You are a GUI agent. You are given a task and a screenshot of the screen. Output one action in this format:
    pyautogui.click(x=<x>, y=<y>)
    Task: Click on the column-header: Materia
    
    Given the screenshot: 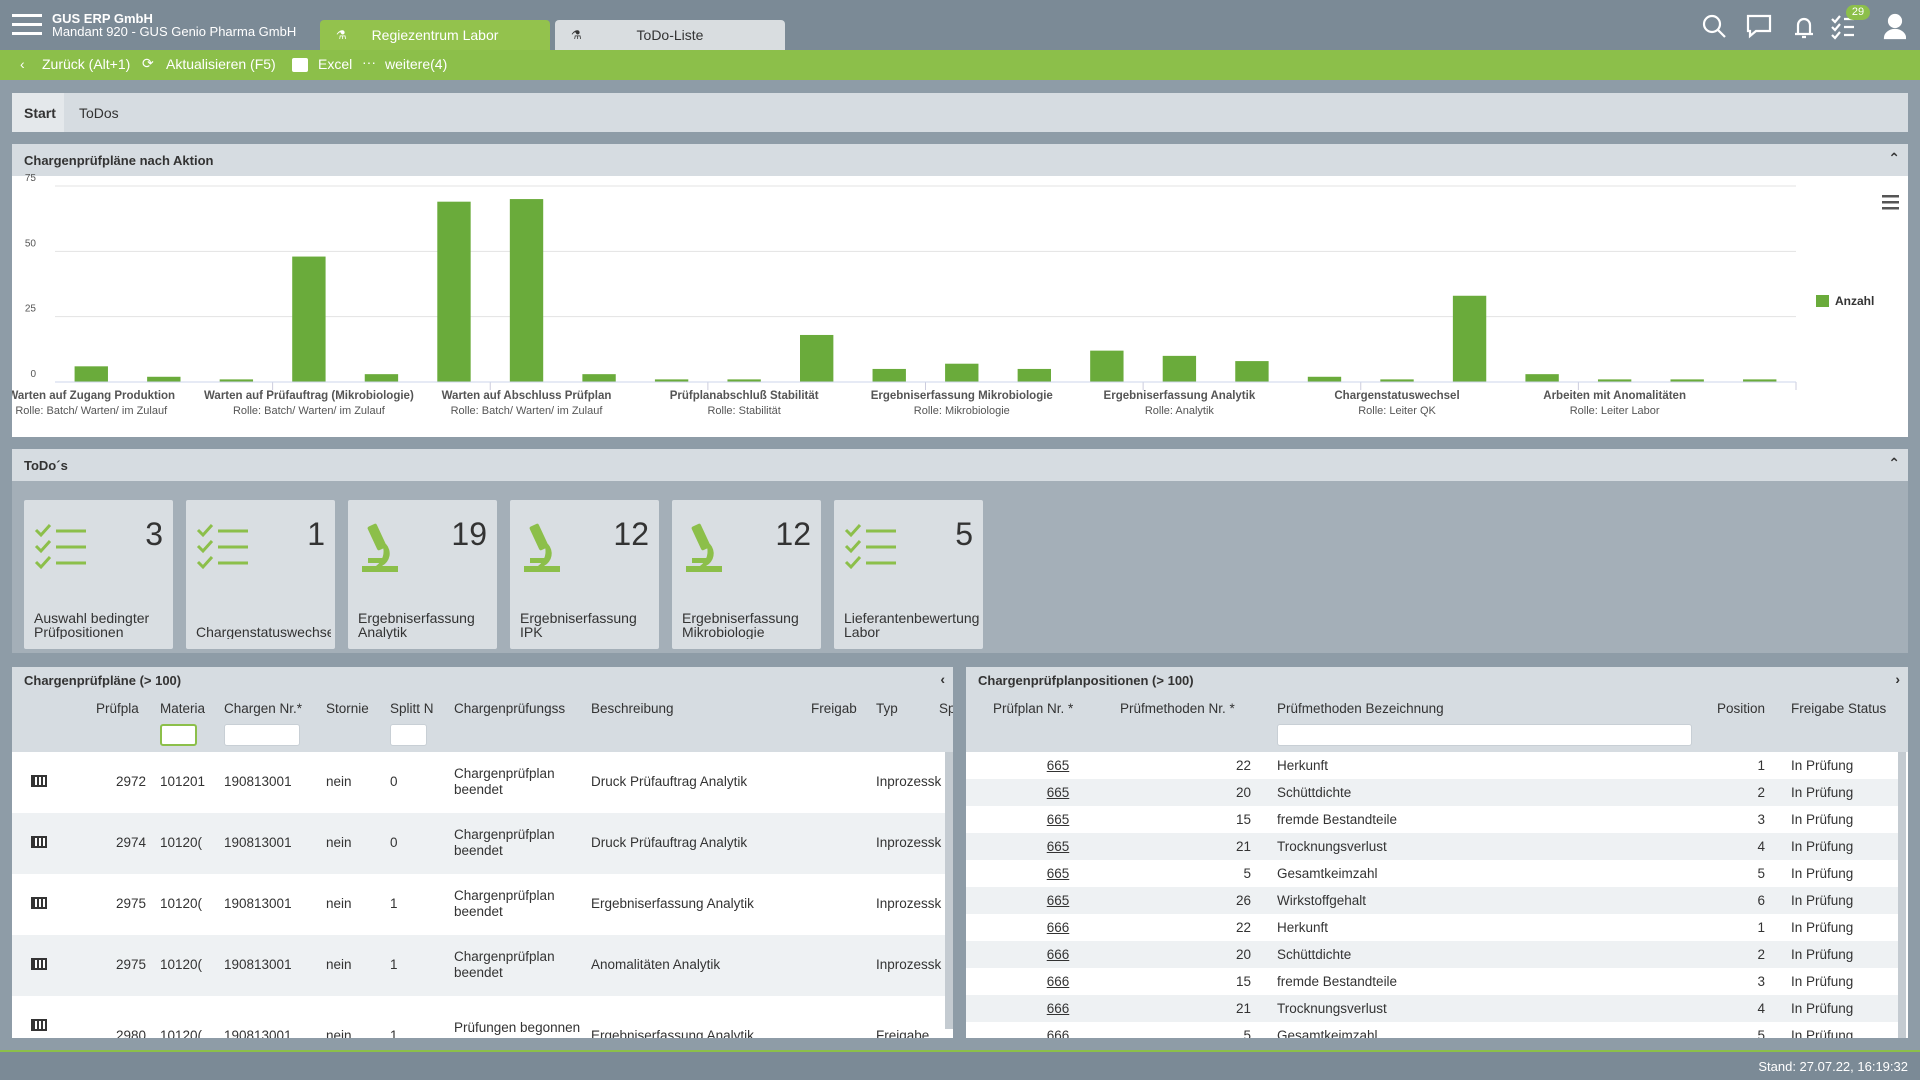 What is the action you would take?
    pyautogui.click(x=182, y=708)
    